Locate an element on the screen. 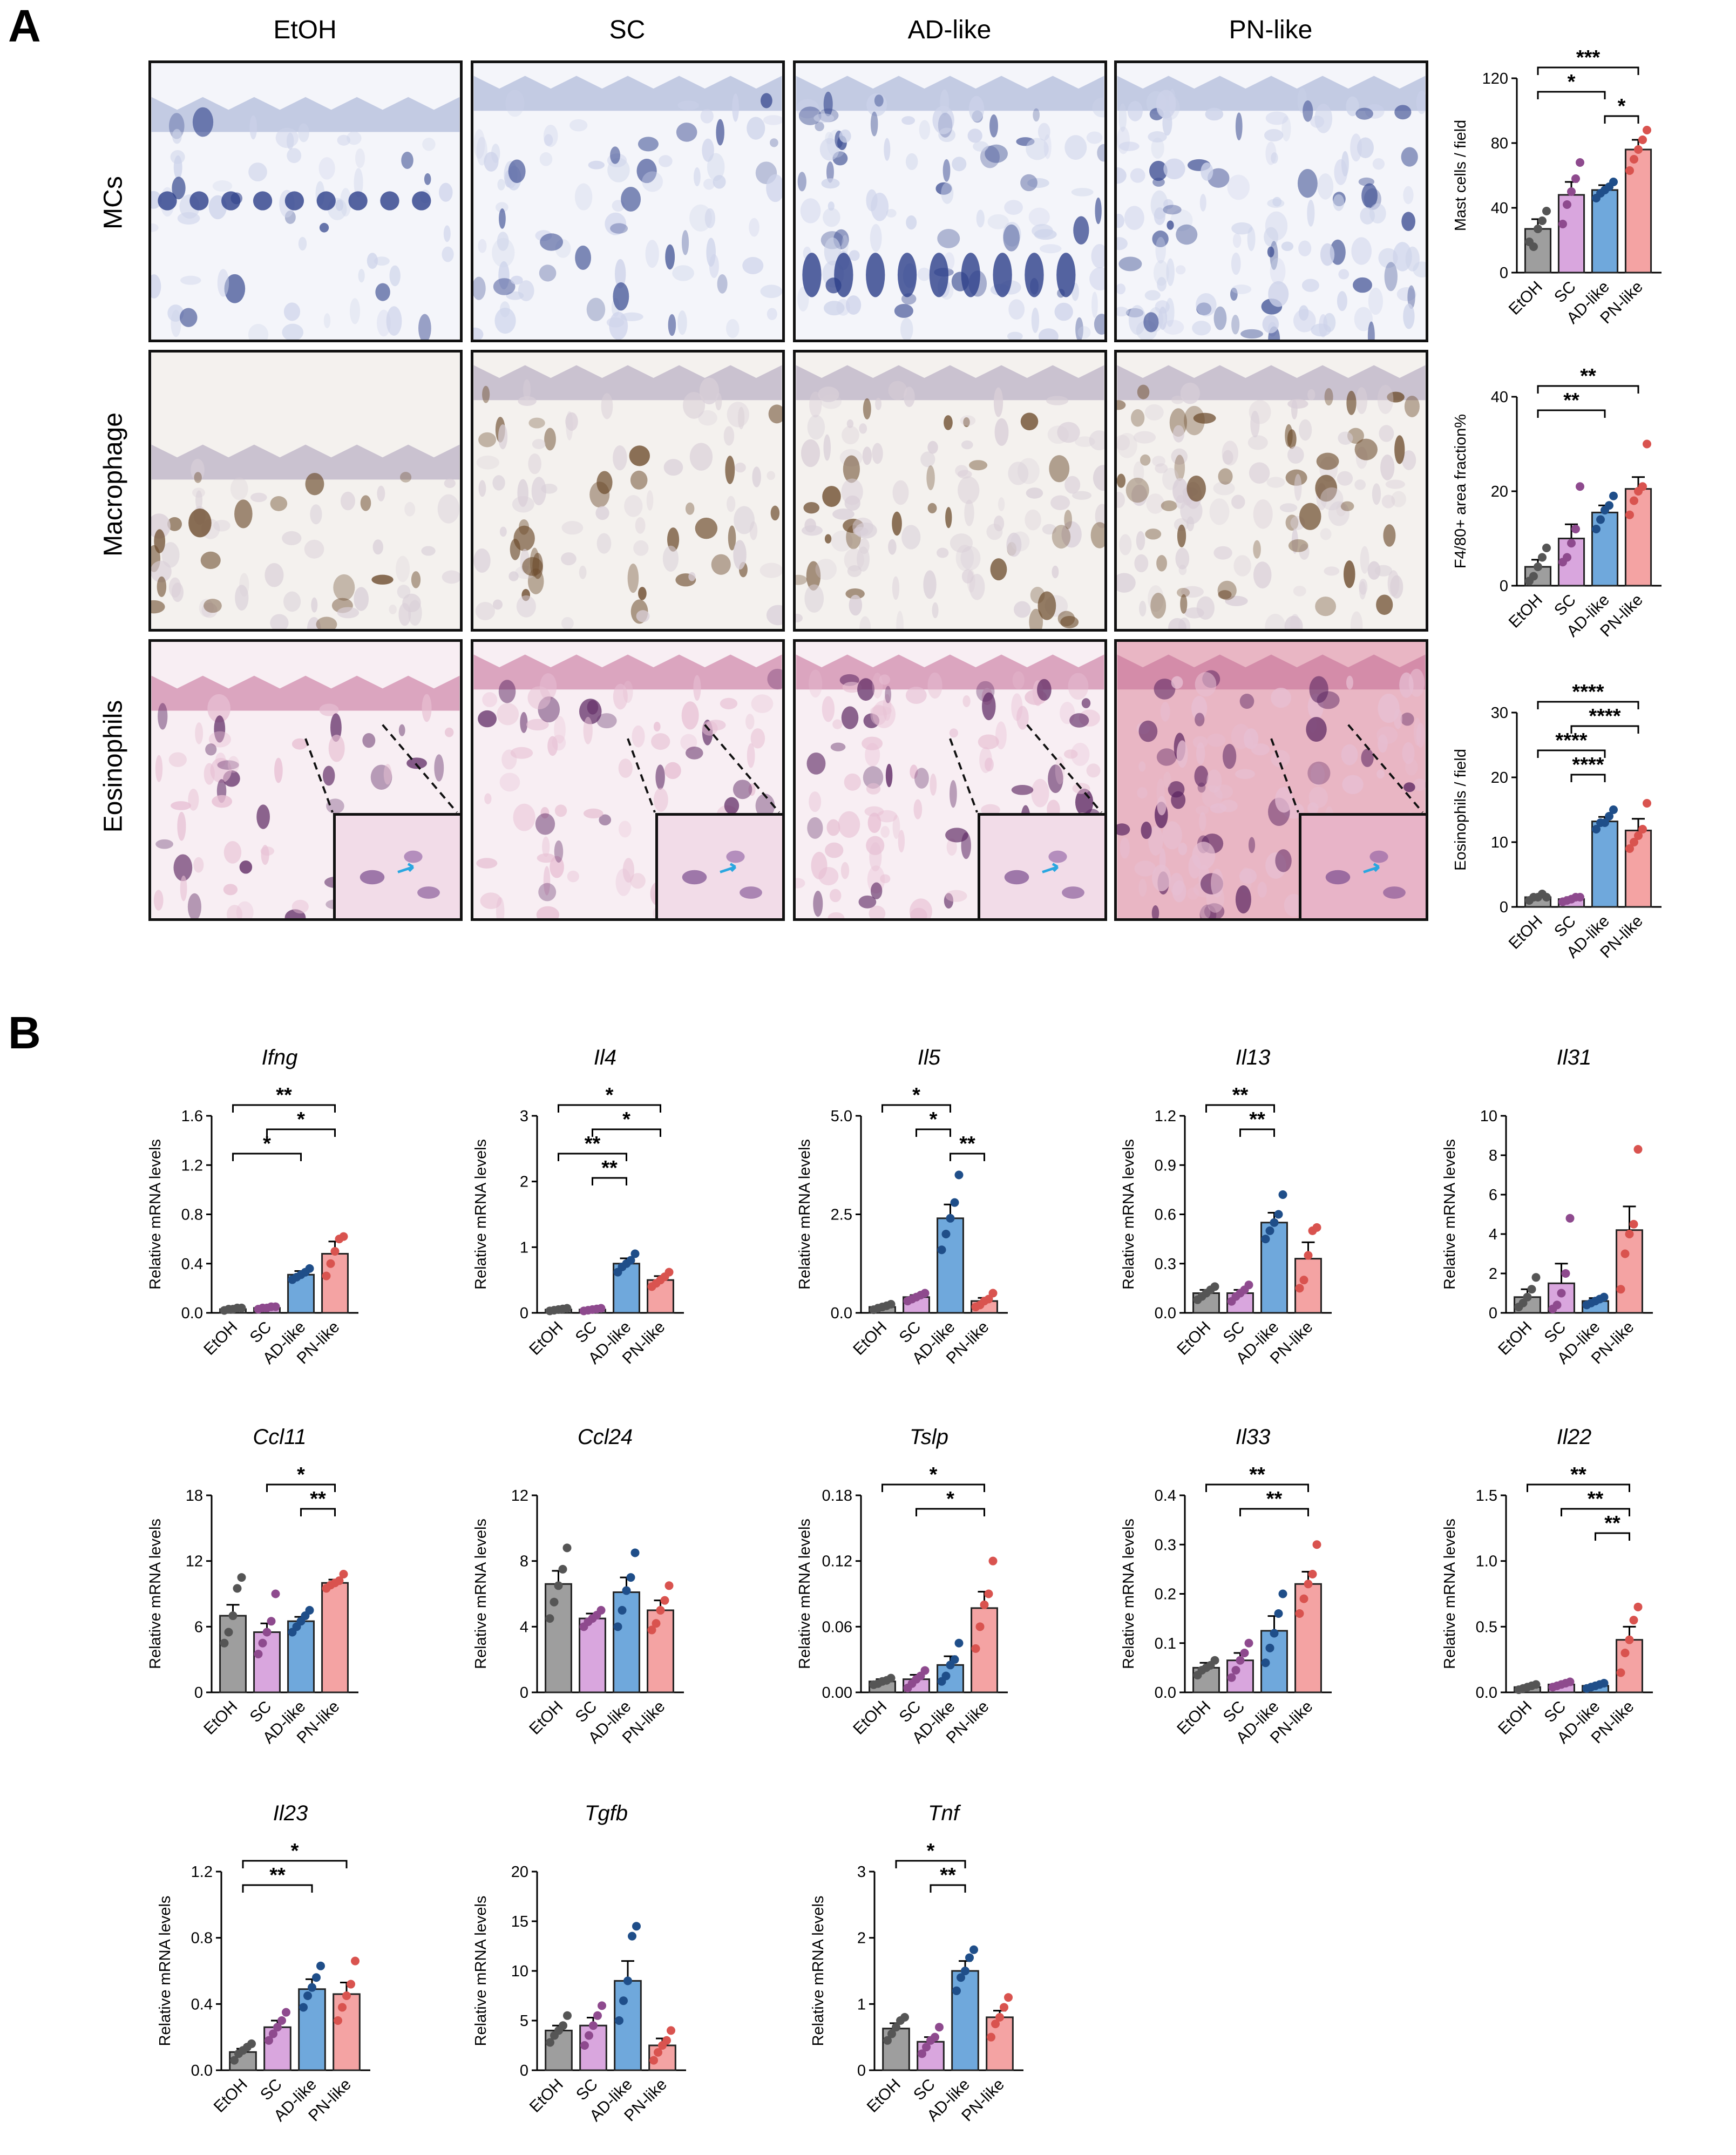 The width and height of the screenshot is (1736, 2155). y-axis-label: Relative mRNA levels is located at coordinates (804, 1214).